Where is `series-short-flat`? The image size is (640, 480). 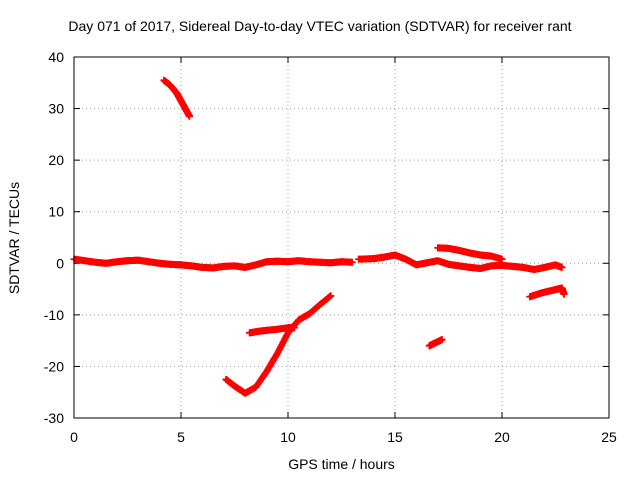
series-short-flat is located at coordinates (271, 330).